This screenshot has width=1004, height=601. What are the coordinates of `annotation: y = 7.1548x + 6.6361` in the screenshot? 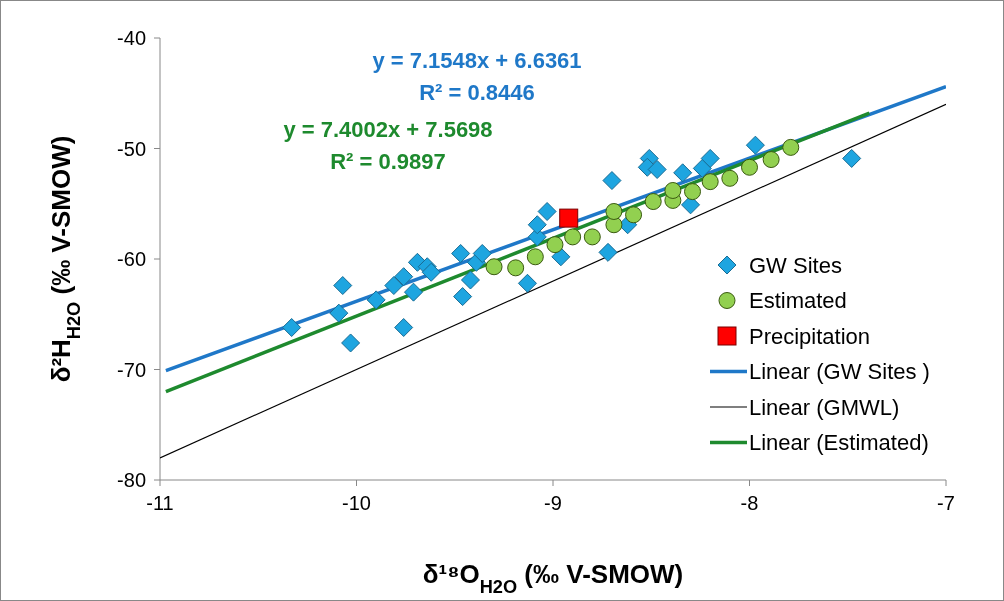 It's located at (477, 60).